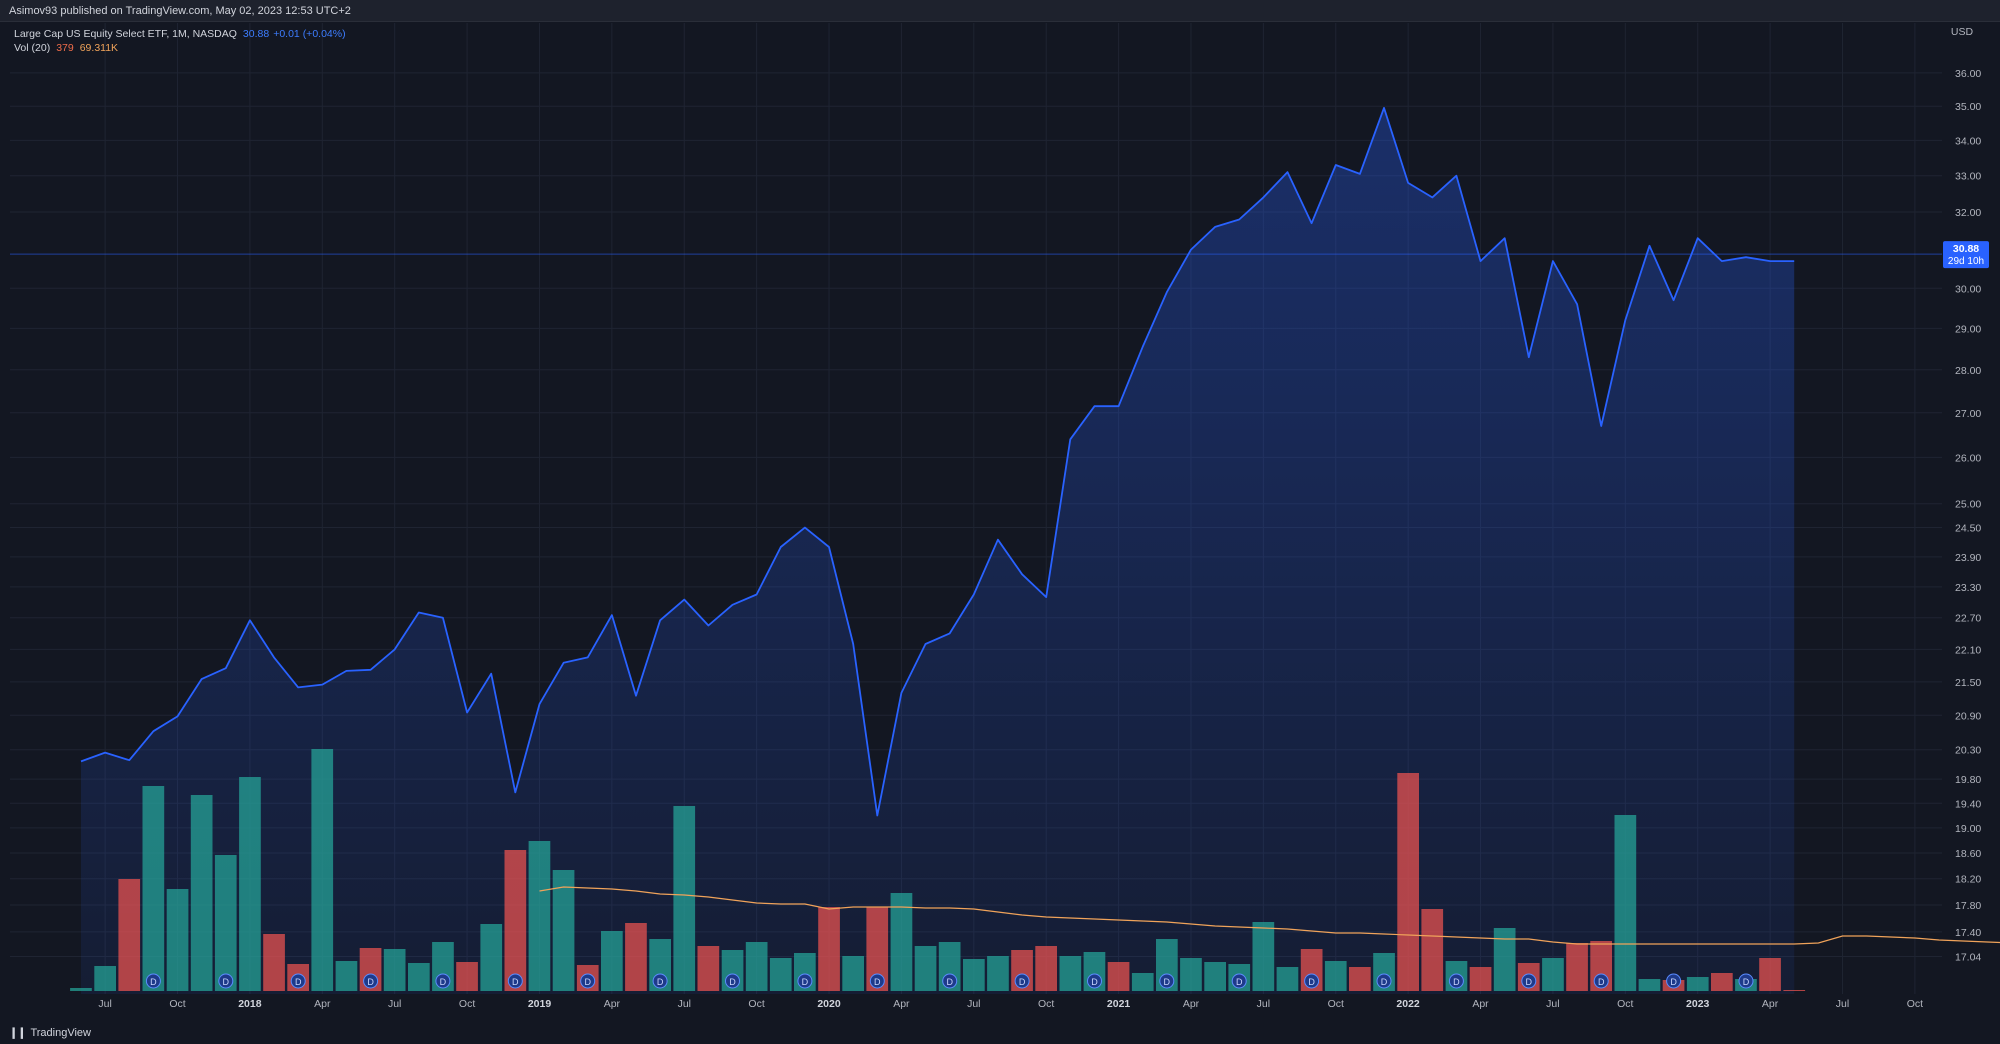  What do you see at coordinates (60, 1033) in the screenshot?
I see `brand-name: TradingView` at bounding box center [60, 1033].